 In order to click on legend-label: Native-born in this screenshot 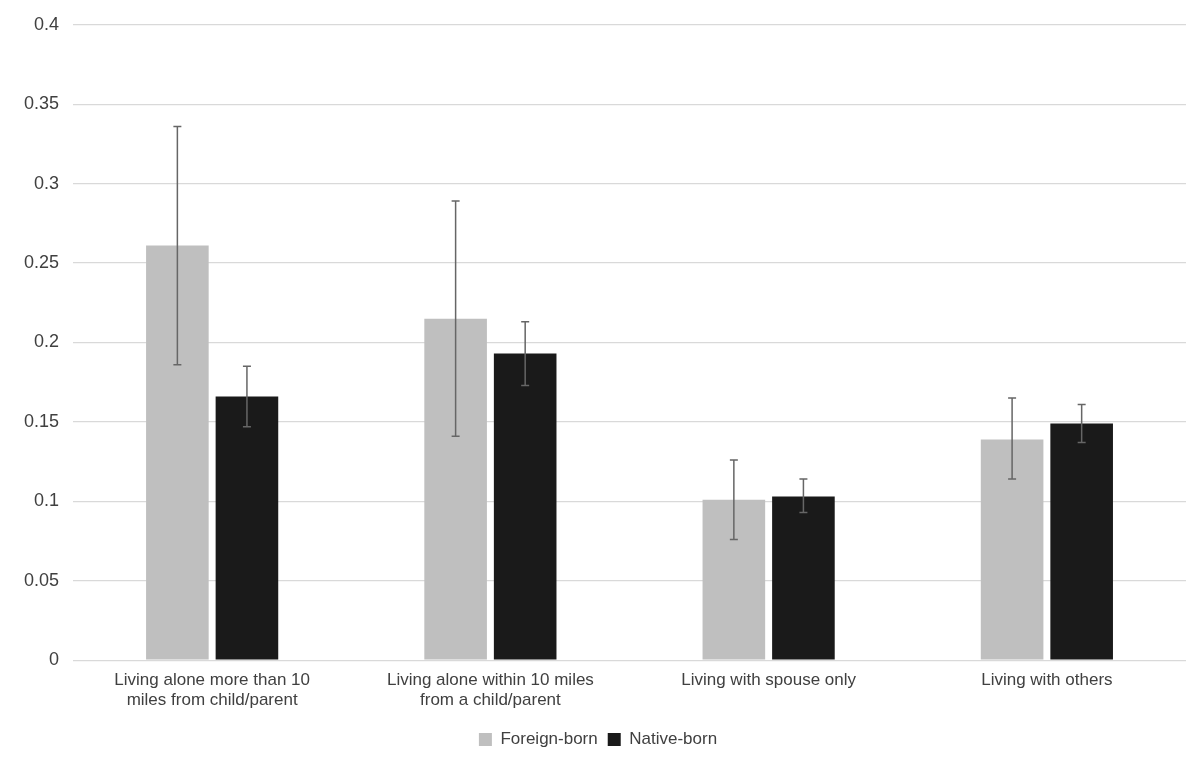, I will do `click(673, 739)`.